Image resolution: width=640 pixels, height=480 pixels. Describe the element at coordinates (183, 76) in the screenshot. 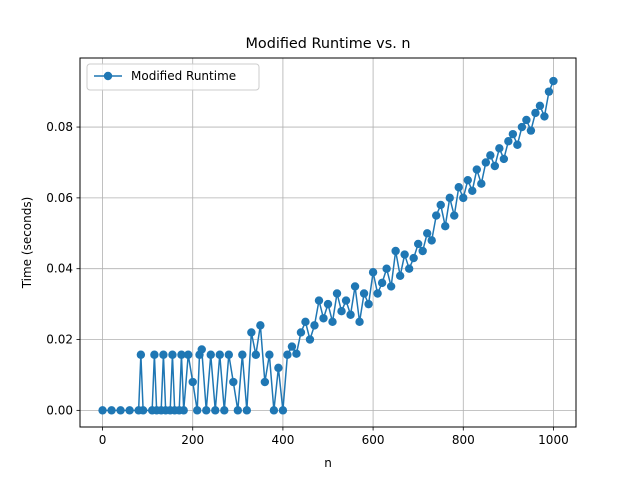

I see `legend-label: Modified Runtime` at that location.